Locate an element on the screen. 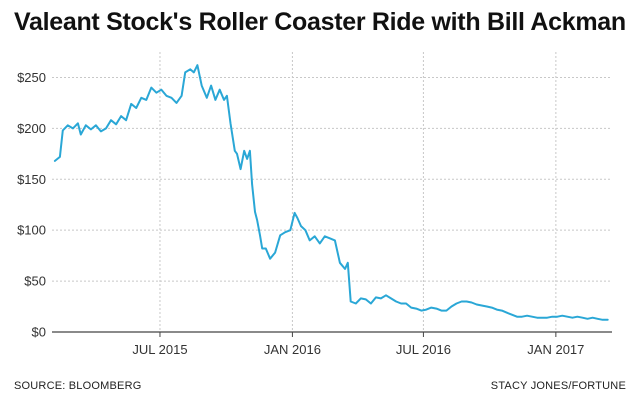  source-note: SOURCE: BLOOMBERG is located at coordinates (78, 386).